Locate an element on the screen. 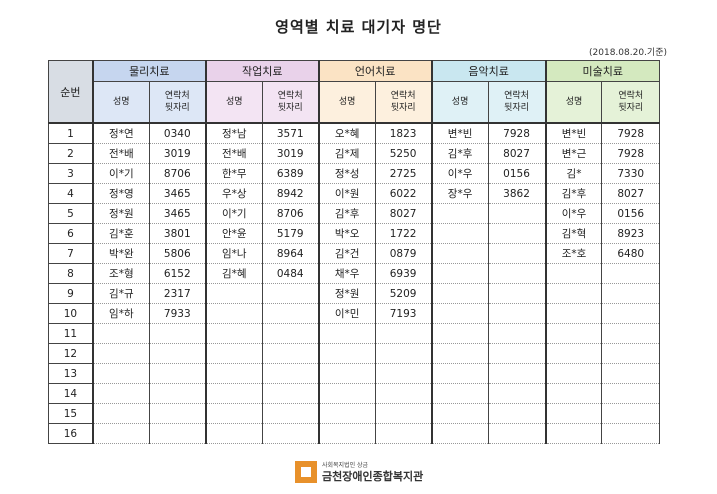 This screenshot has height=494, width=717. seq-cell: 5 is located at coordinates (70, 213).